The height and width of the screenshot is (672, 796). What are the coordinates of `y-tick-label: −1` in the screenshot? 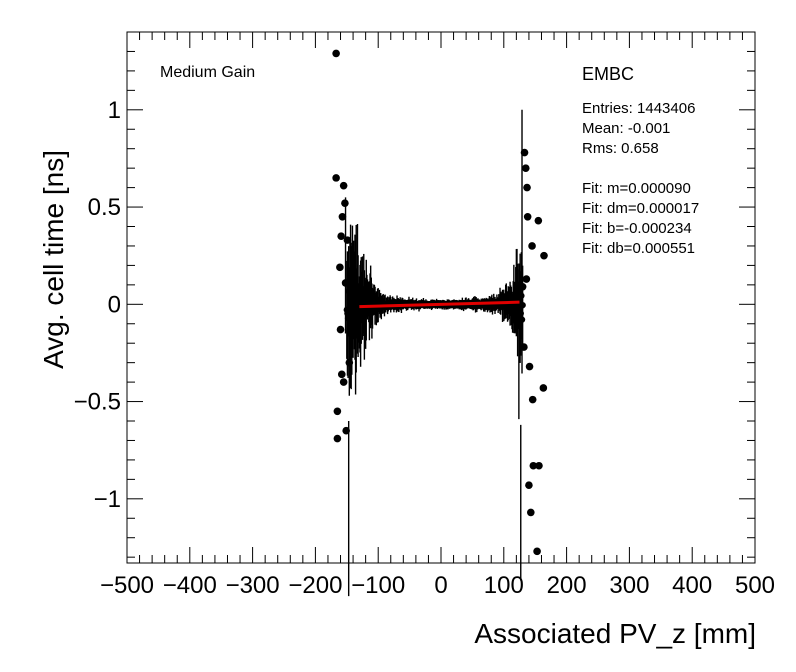 It's located at (107, 499).